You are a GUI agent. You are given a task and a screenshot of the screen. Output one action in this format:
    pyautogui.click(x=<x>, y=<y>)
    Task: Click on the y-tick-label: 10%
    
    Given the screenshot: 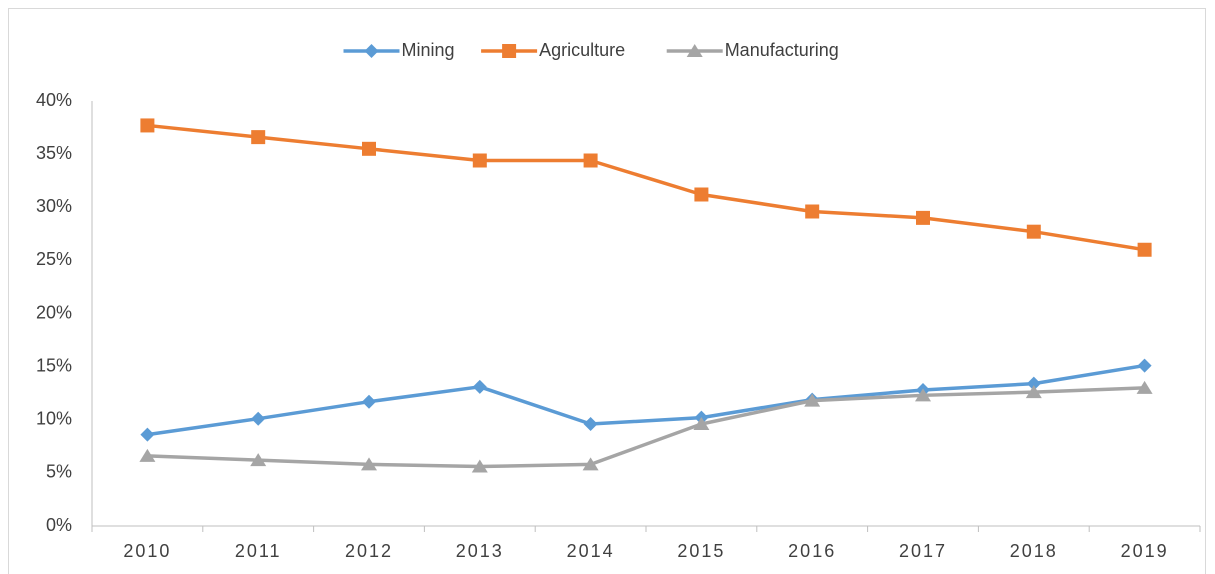 What is the action you would take?
    pyautogui.click(x=54, y=419)
    